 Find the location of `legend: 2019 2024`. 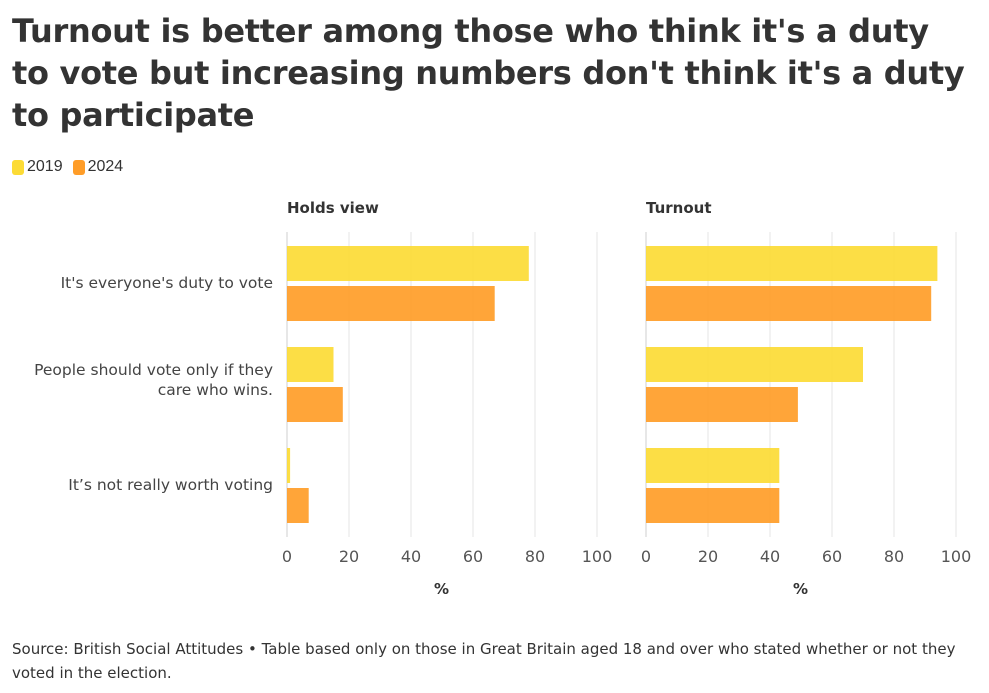

legend: 2019 2024 is located at coordinates (72, 167).